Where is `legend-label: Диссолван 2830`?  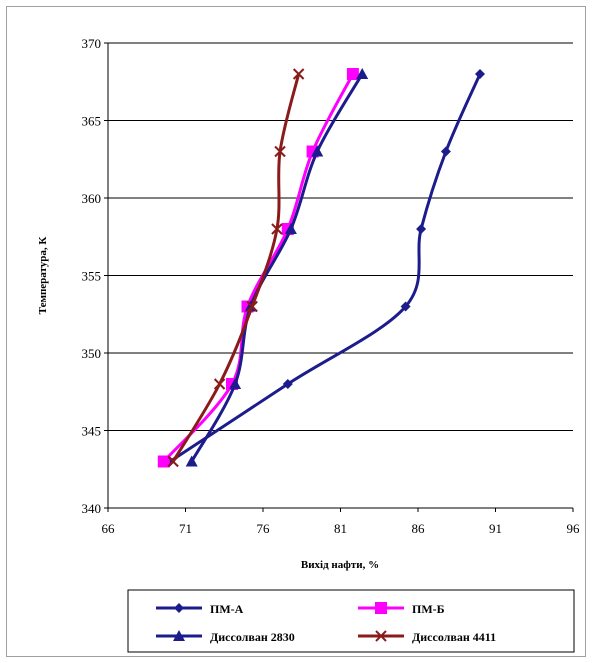
legend-label: Диссолван 2830 is located at coordinates (252, 637).